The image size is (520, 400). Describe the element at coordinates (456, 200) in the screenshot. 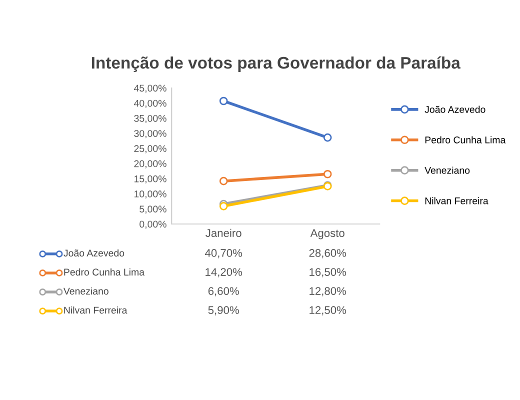

I see `legend-label: Nilvan Ferreira` at that location.